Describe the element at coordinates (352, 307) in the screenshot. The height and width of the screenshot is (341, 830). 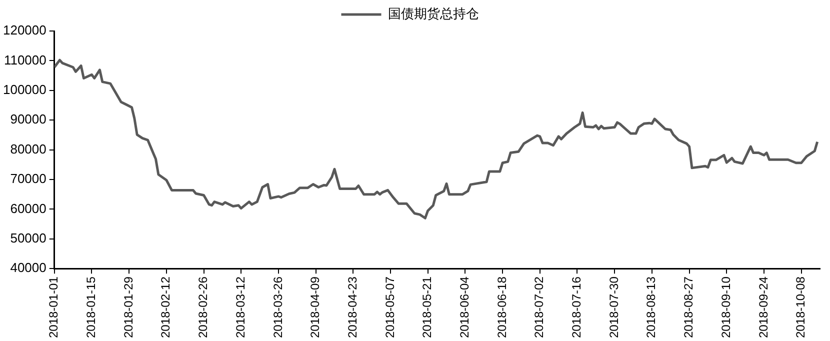
I see `x-tick-label: 2018-04-23` at that location.